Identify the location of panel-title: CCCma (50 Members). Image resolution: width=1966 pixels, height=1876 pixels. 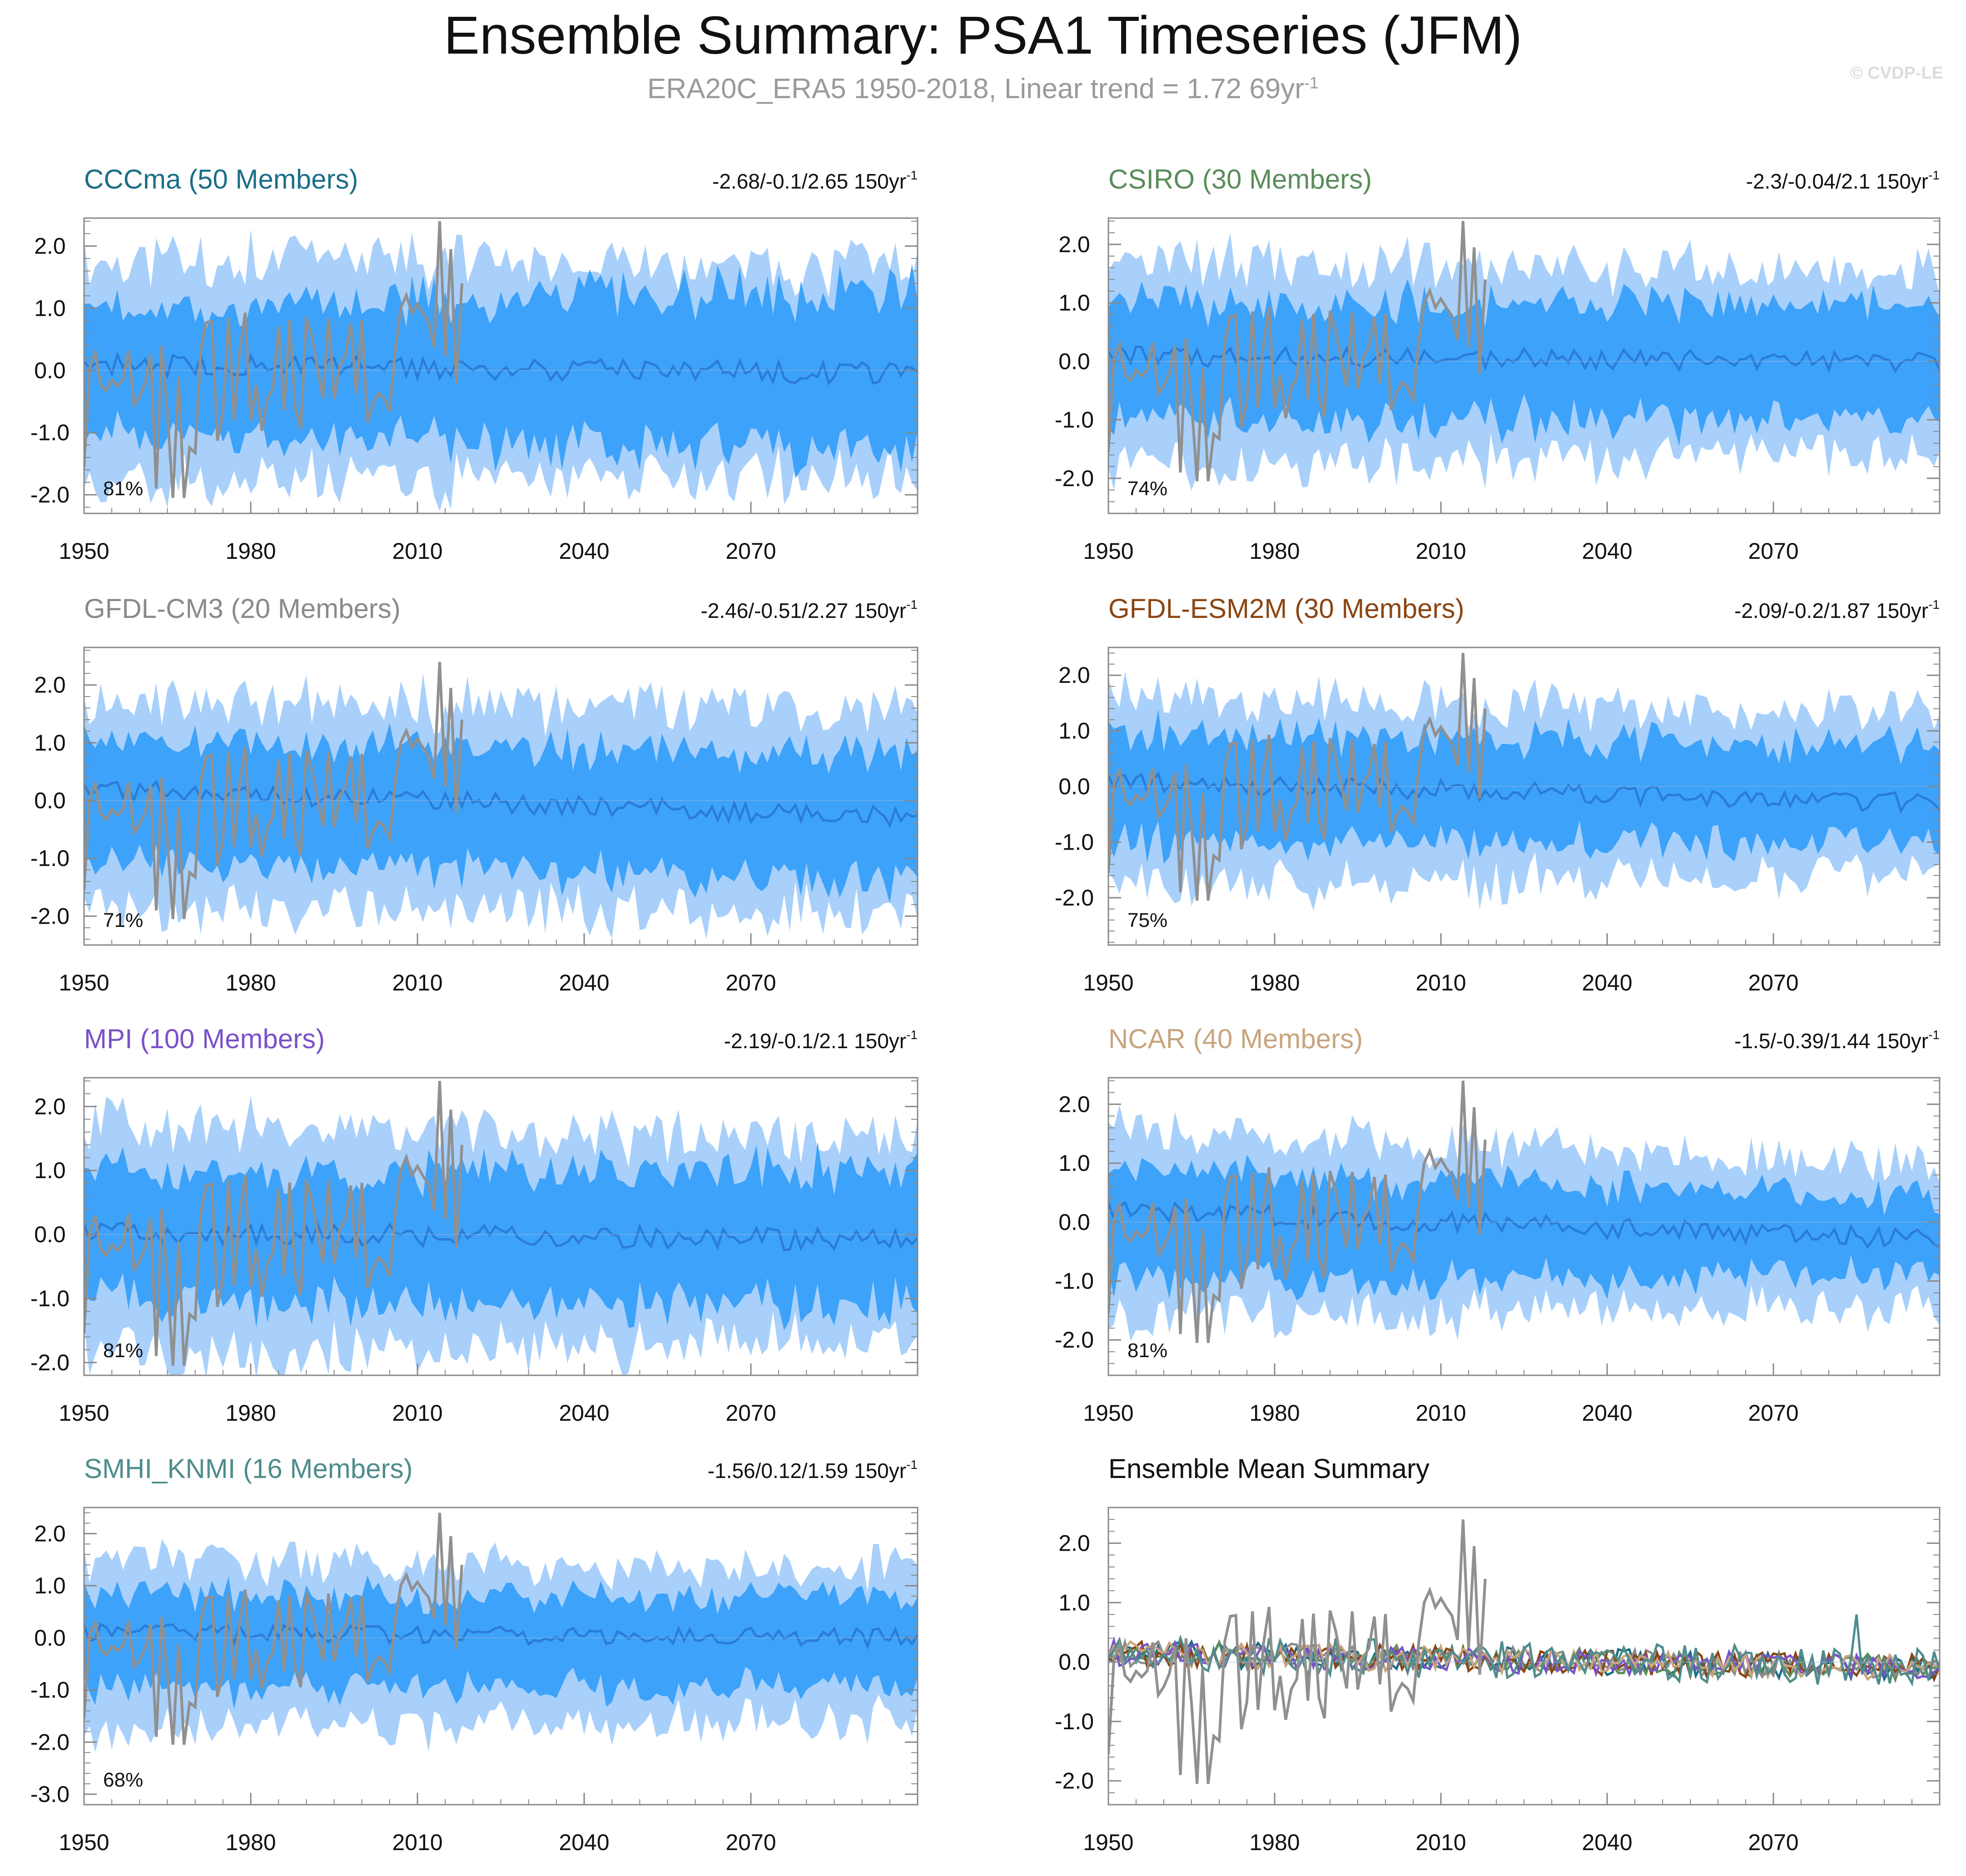
(221, 179).